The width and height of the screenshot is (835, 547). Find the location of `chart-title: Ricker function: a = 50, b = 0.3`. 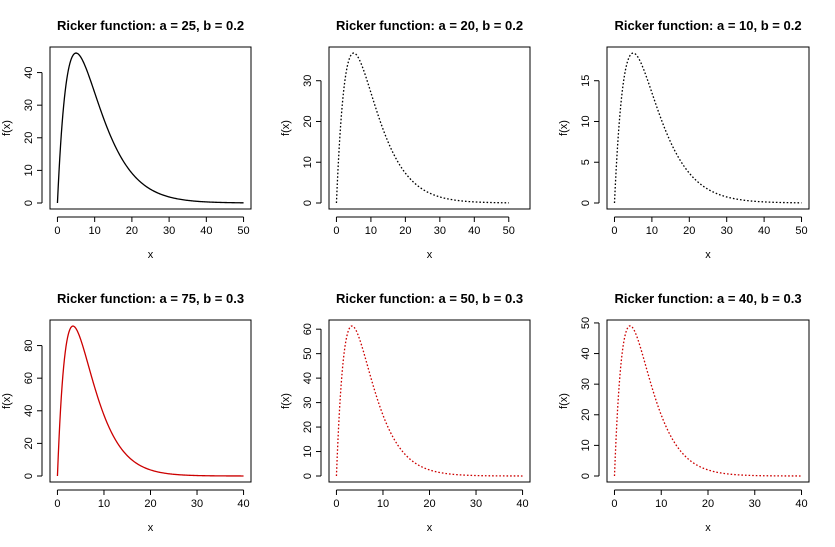

chart-title: Ricker function: a = 50, b = 0.3 is located at coordinates (429, 298).